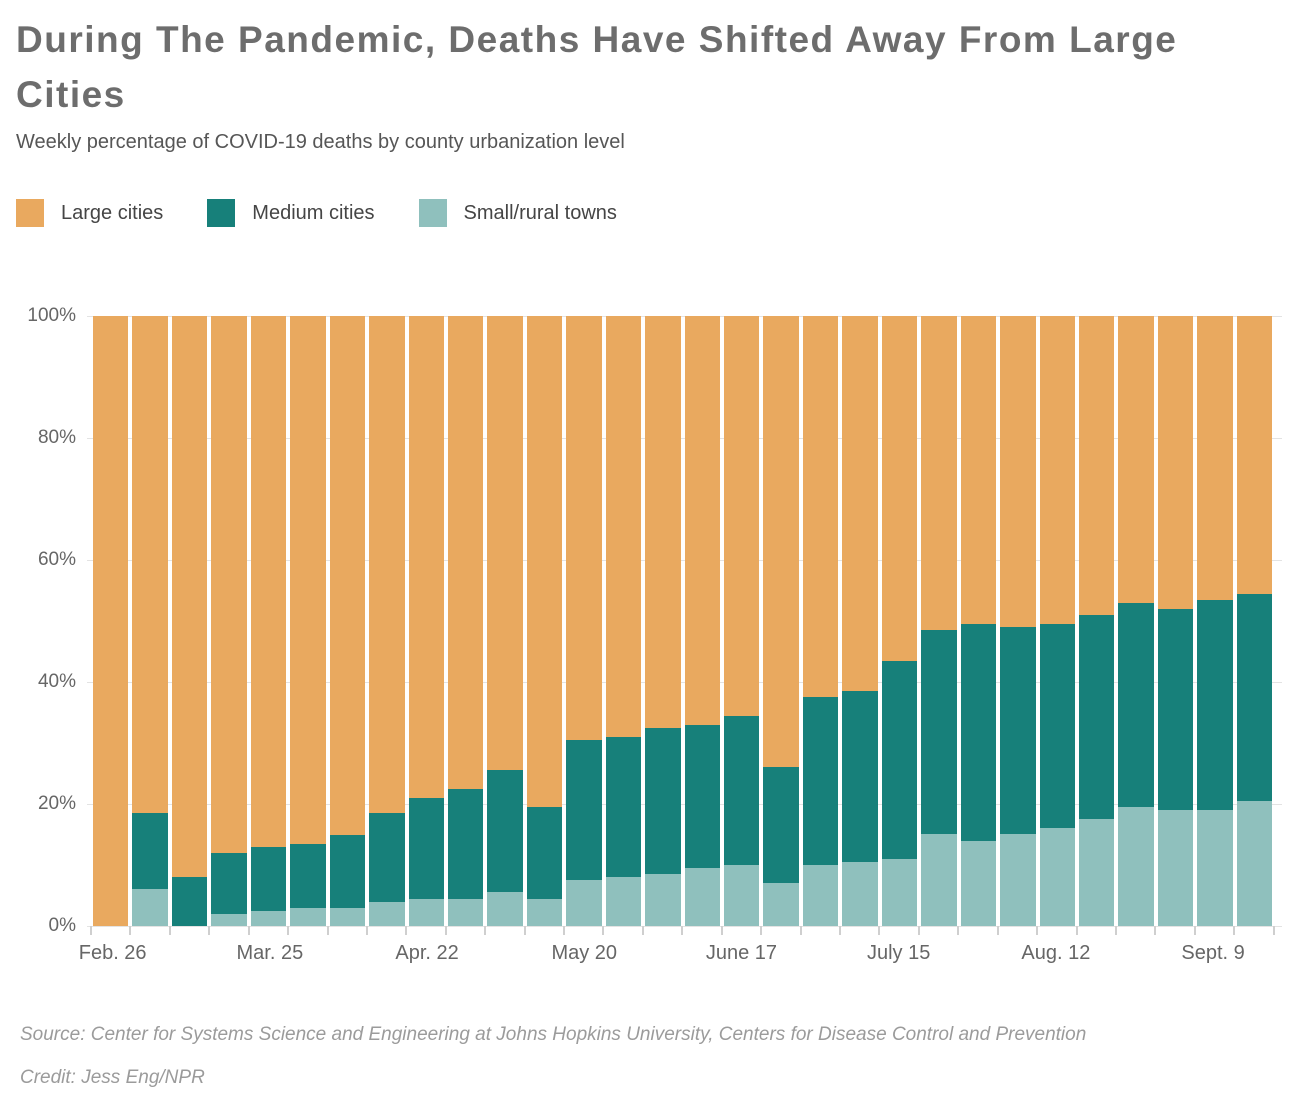 The height and width of the screenshot is (1112, 1302). I want to click on x-axis-label-may-20: May 20, so click(584, 953).